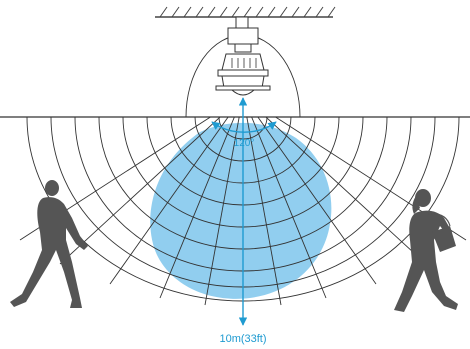  I want to click on ceiling, so click(245, 12).